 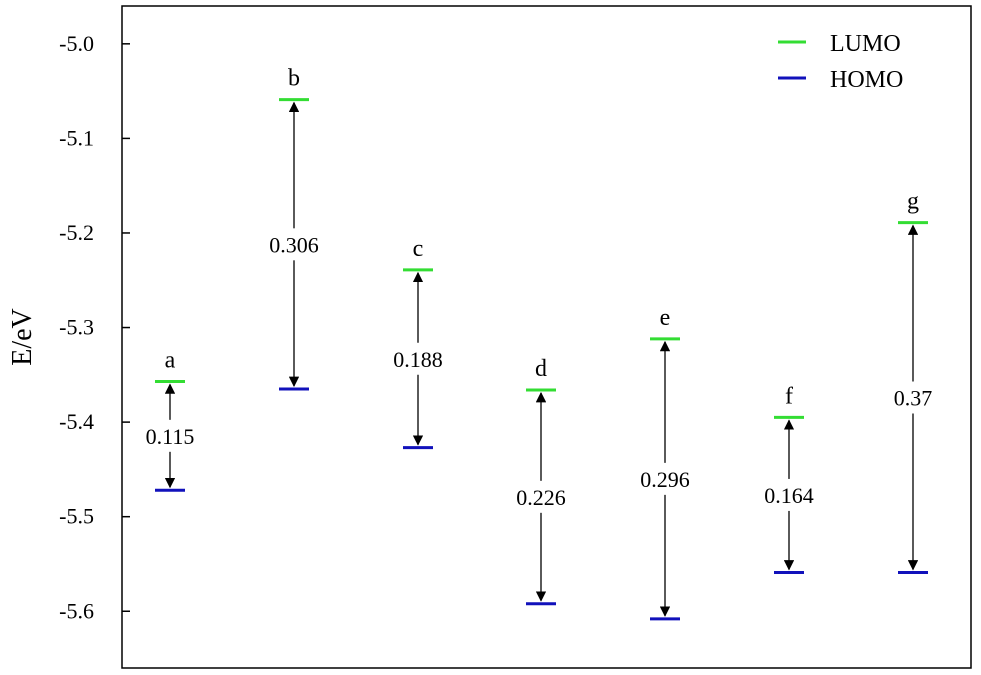 I want to click on gap-label-d: 0.226, so click(x=541, y=497).